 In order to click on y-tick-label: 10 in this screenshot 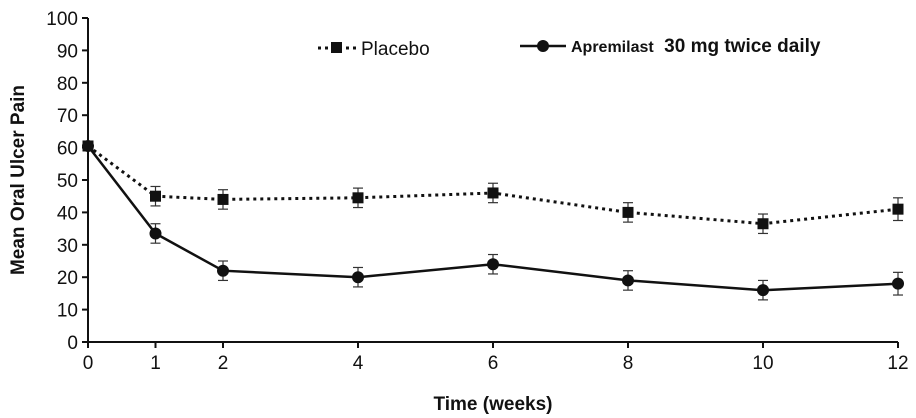, I will do `click(67, 311)`.